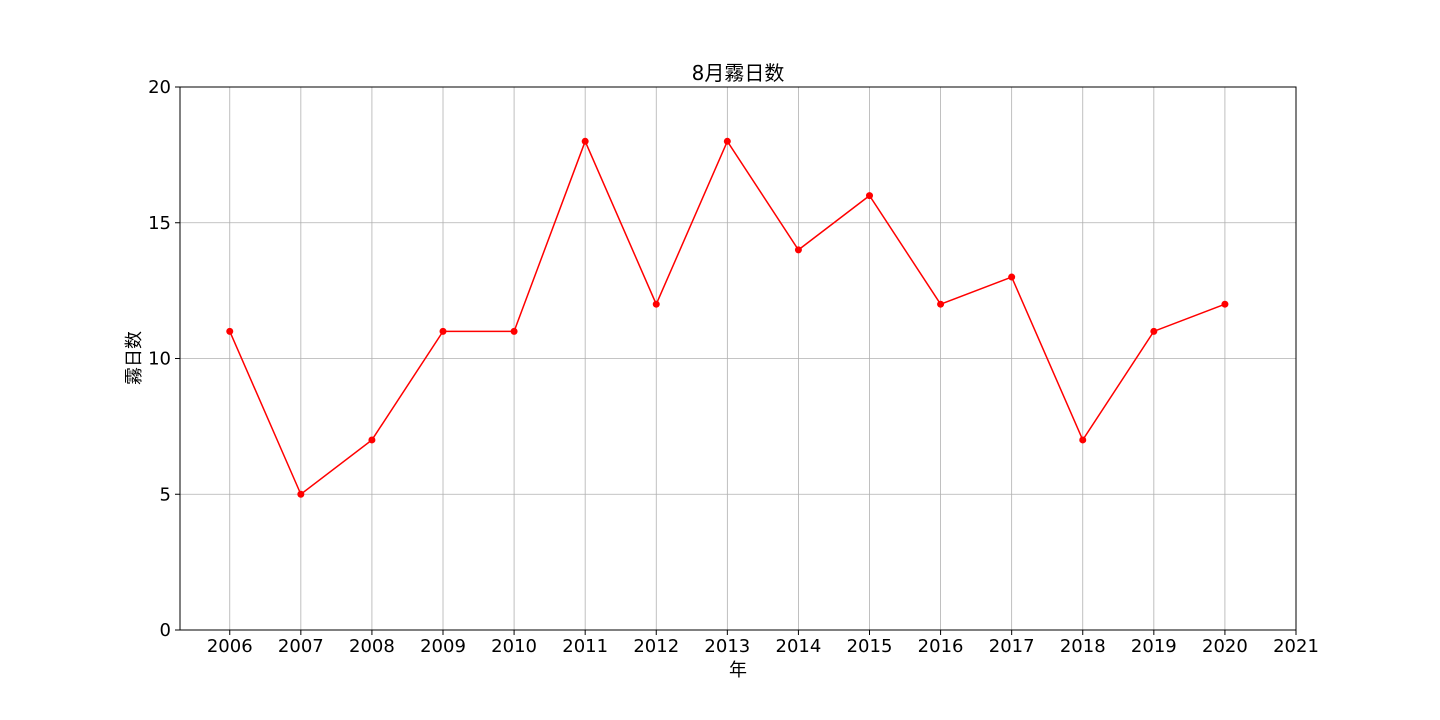  Describe the element at coordinates (738, 670) in the screenshot. I see `x-axis-label: 年` at that location.